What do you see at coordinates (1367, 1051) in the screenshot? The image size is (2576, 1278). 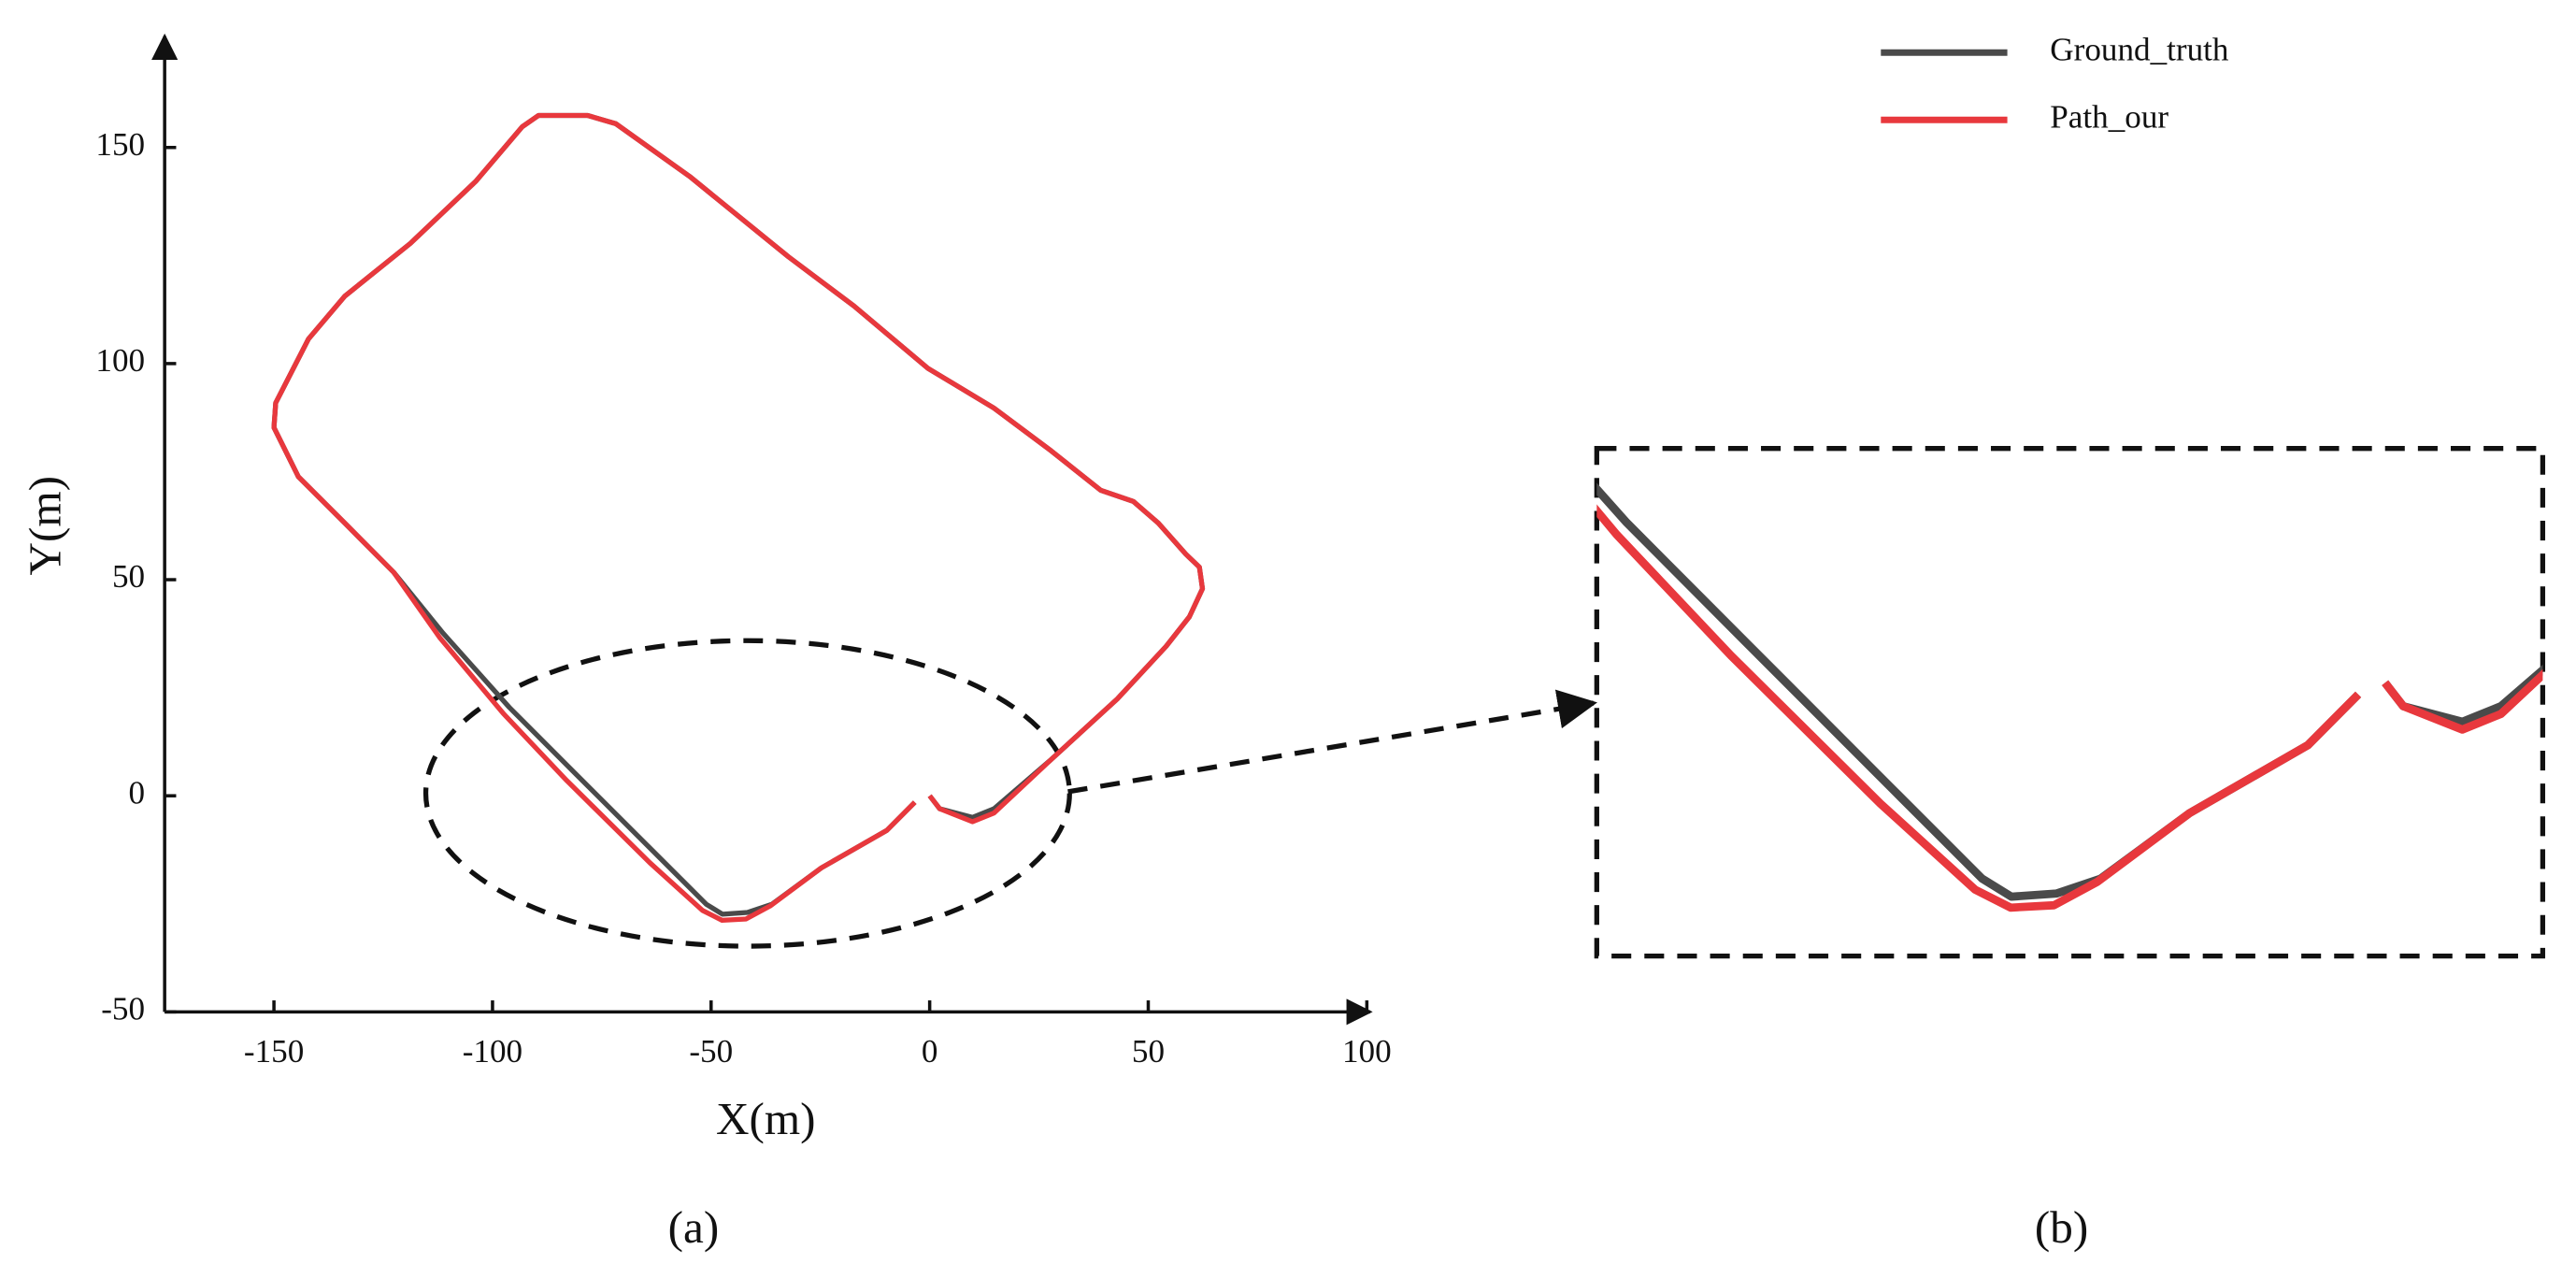 I see `x-tick-label: 100` at bounding box center [1367, 1051].